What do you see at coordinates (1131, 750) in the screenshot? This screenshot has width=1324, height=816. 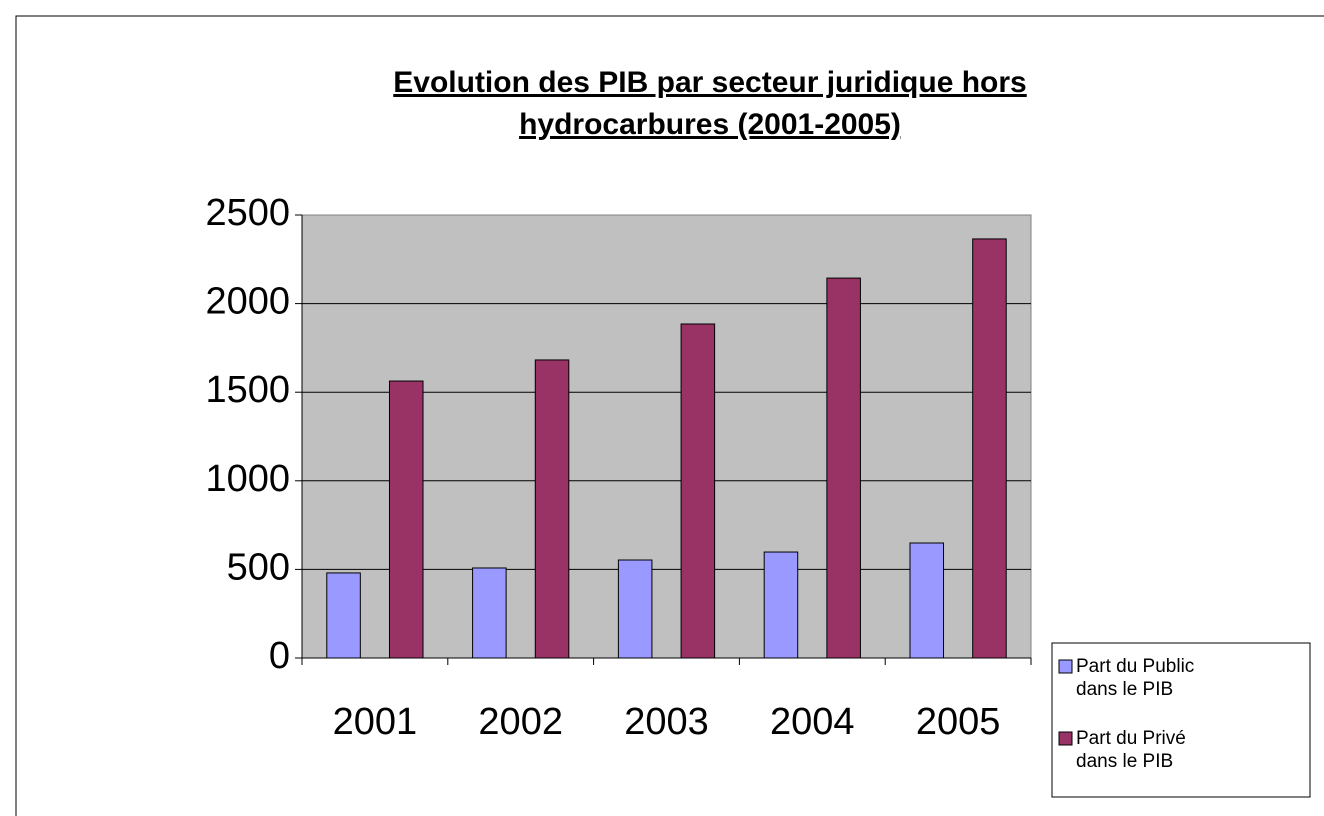 I see `legend-label: Part du Privé dans le PIB` at bounding box center [1131, 750].